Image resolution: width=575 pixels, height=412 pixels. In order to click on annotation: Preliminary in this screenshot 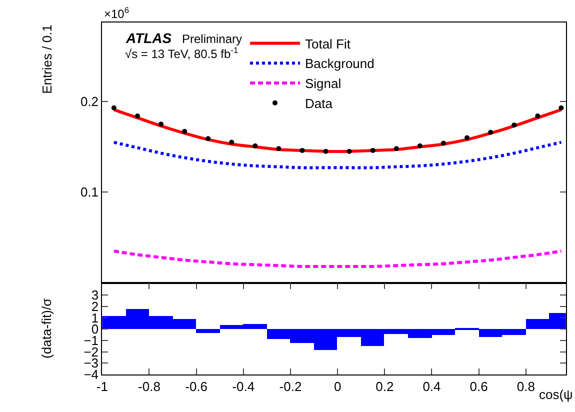, I will do `click(212, 39)`.